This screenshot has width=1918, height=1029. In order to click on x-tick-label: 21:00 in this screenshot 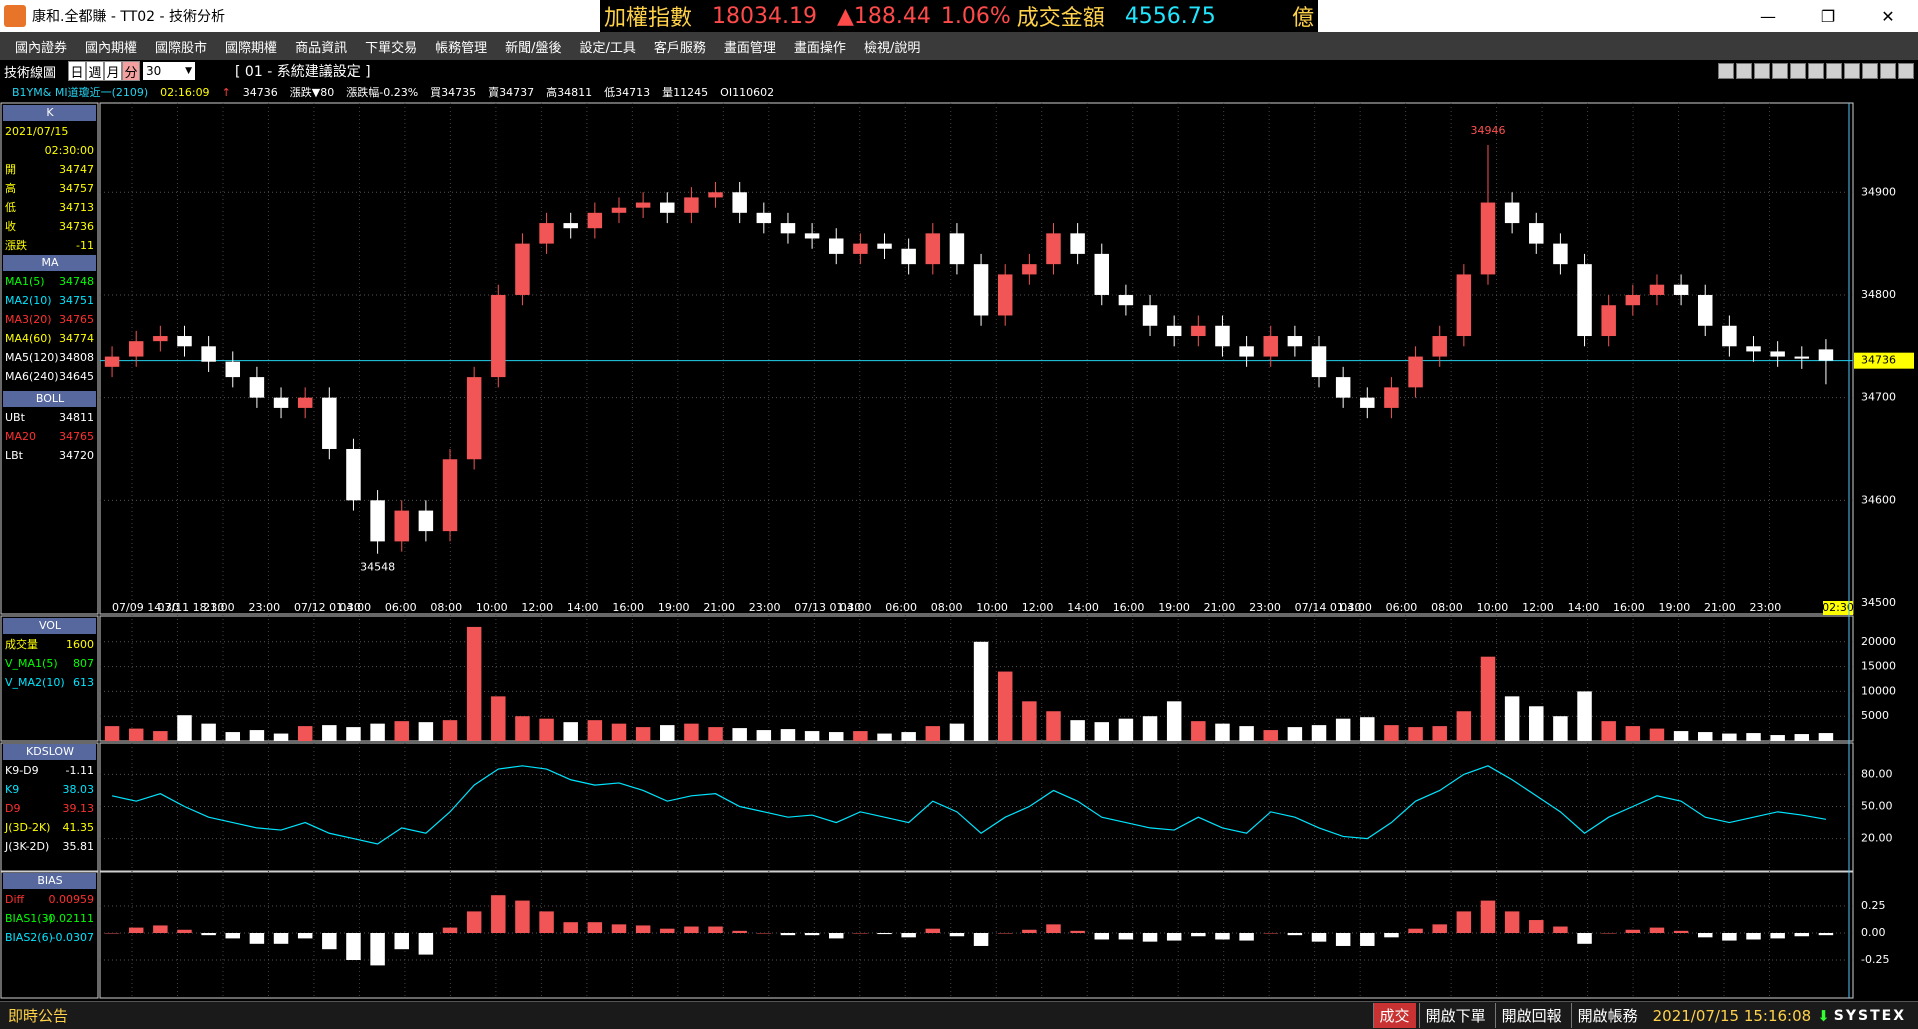, I will do `click(719, 607)`.